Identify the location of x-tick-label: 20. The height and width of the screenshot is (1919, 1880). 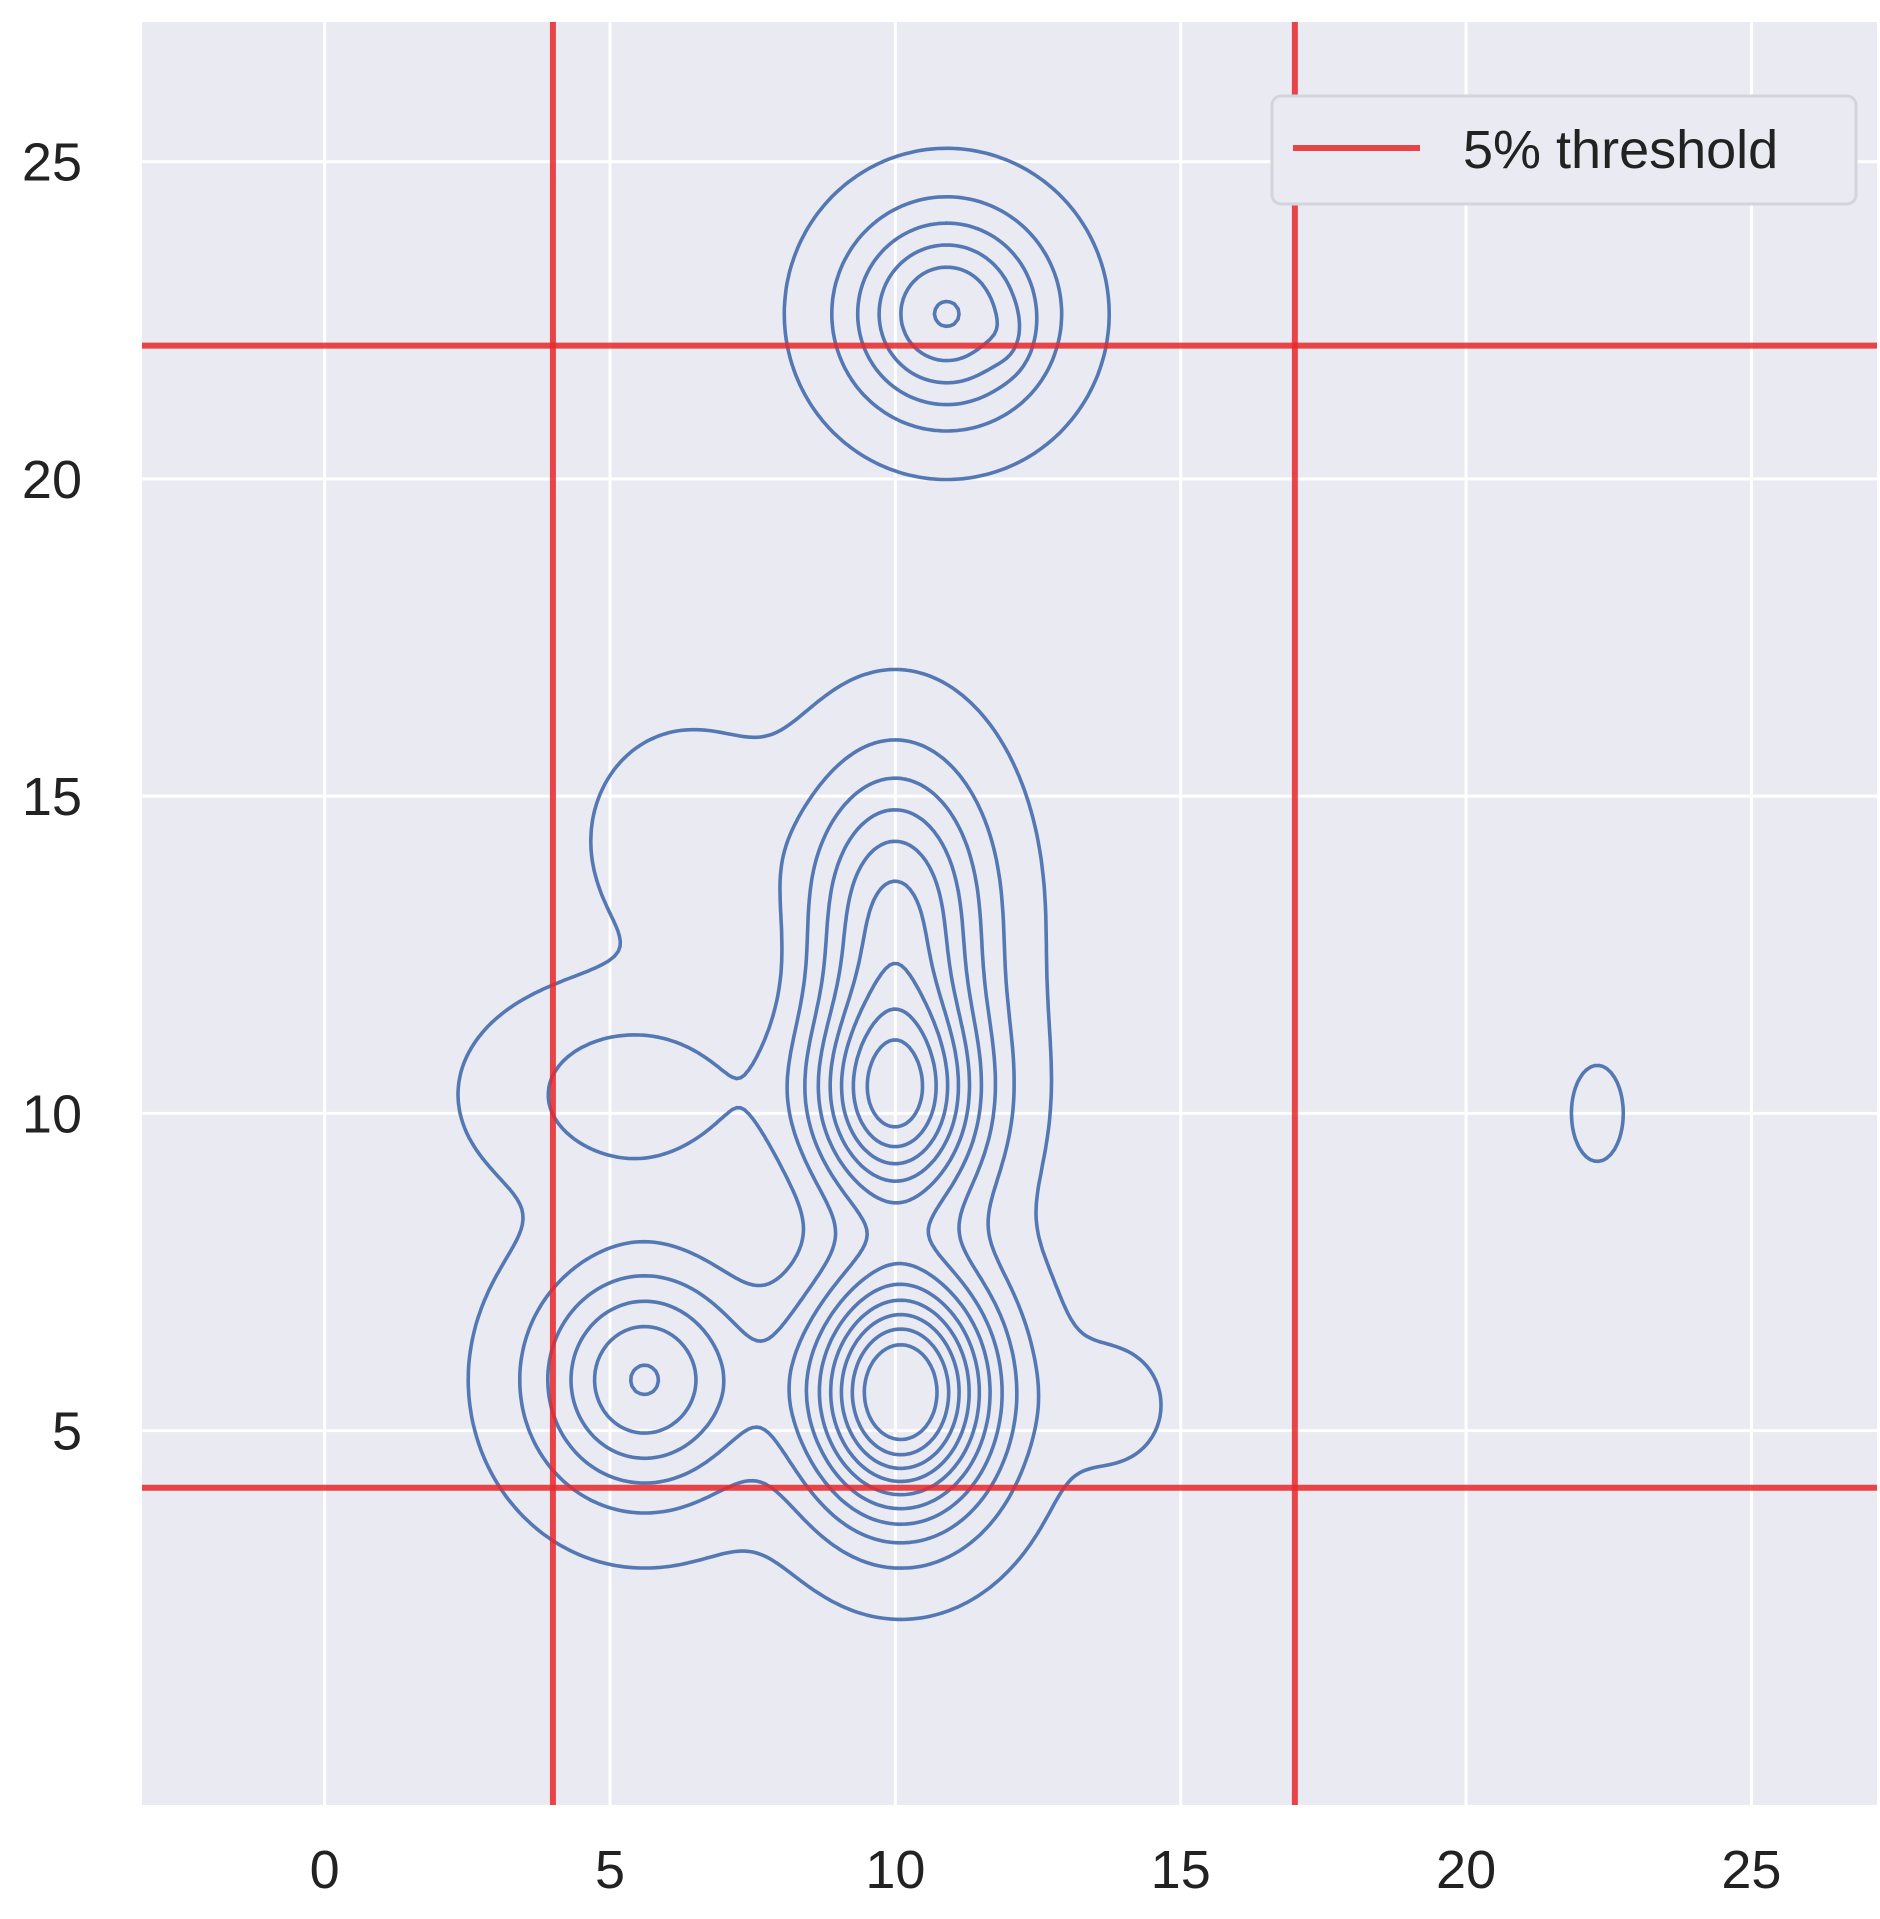
(1466, 1870).